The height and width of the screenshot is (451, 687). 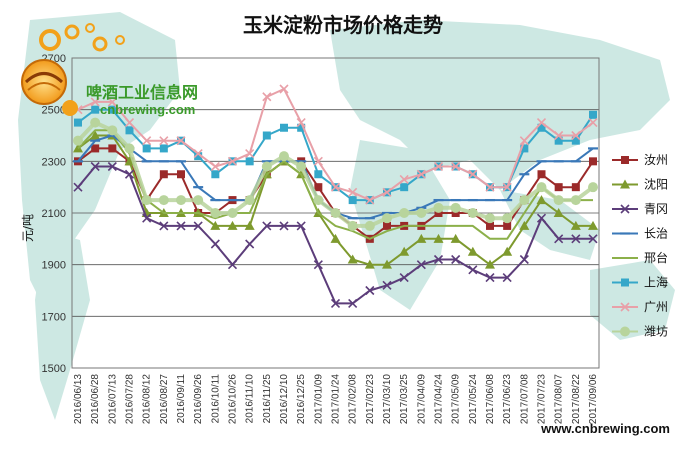 What do you see at coordinates (353, 399) in the screenshot?
I see `x-tick-label: 2017/02/08` at bounding box center [353, 399].